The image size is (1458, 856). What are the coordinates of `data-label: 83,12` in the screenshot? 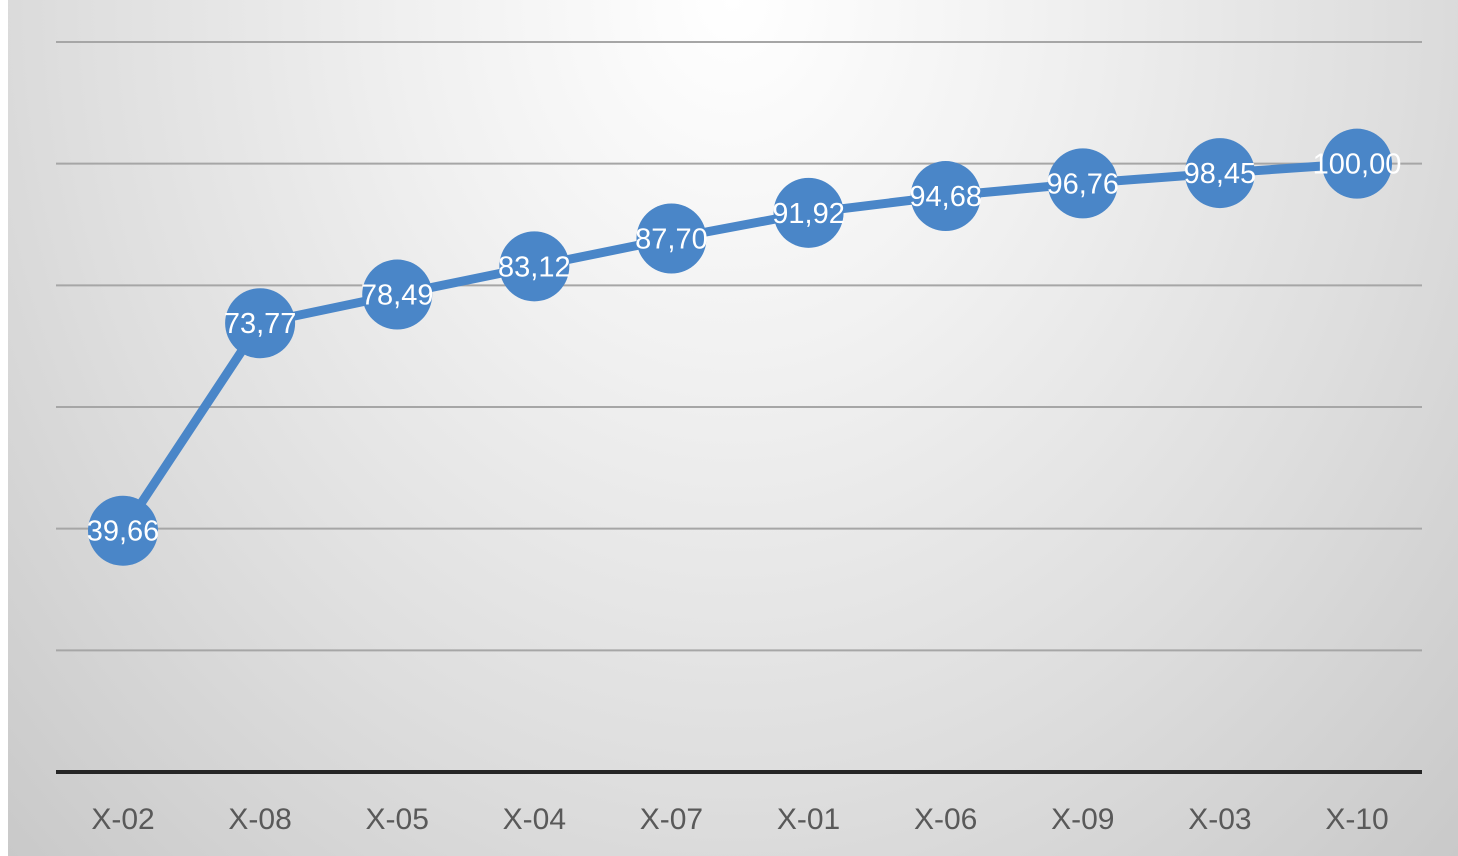 It's located at (534, 267).